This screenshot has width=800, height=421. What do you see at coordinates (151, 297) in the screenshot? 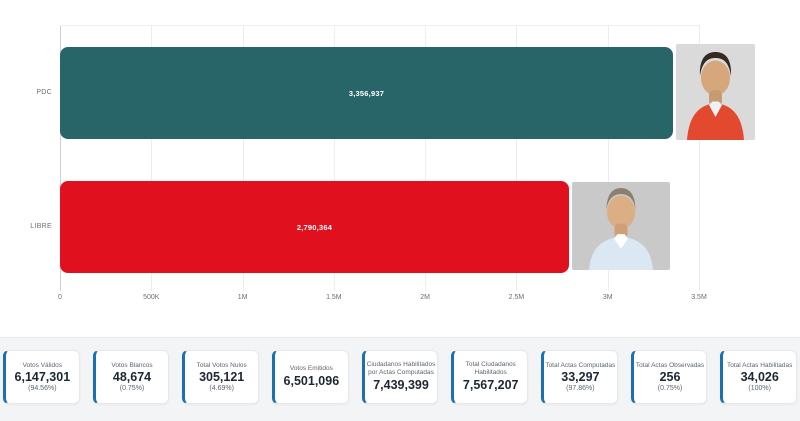
I see `x-tick-label: 500K` at bounding box center [151, 297].